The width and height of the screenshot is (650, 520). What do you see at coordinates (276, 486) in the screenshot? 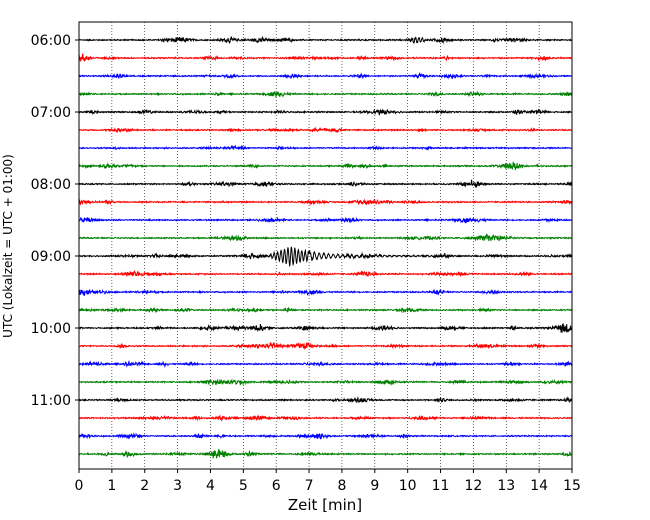
I see `x-tick-label: 6` at bounding box center [276, 486].